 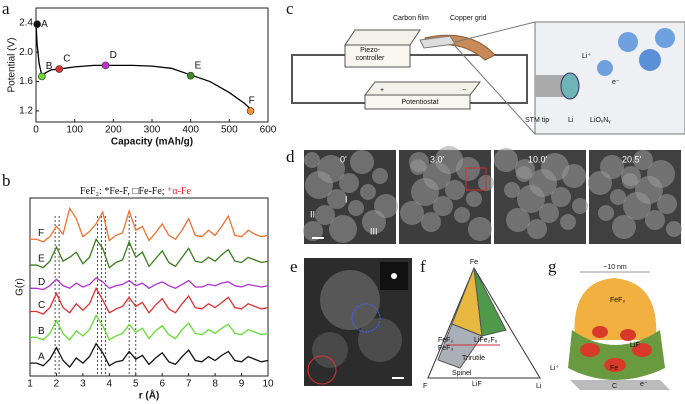 I want to click on lif-shell, so click(x=616, y=355).